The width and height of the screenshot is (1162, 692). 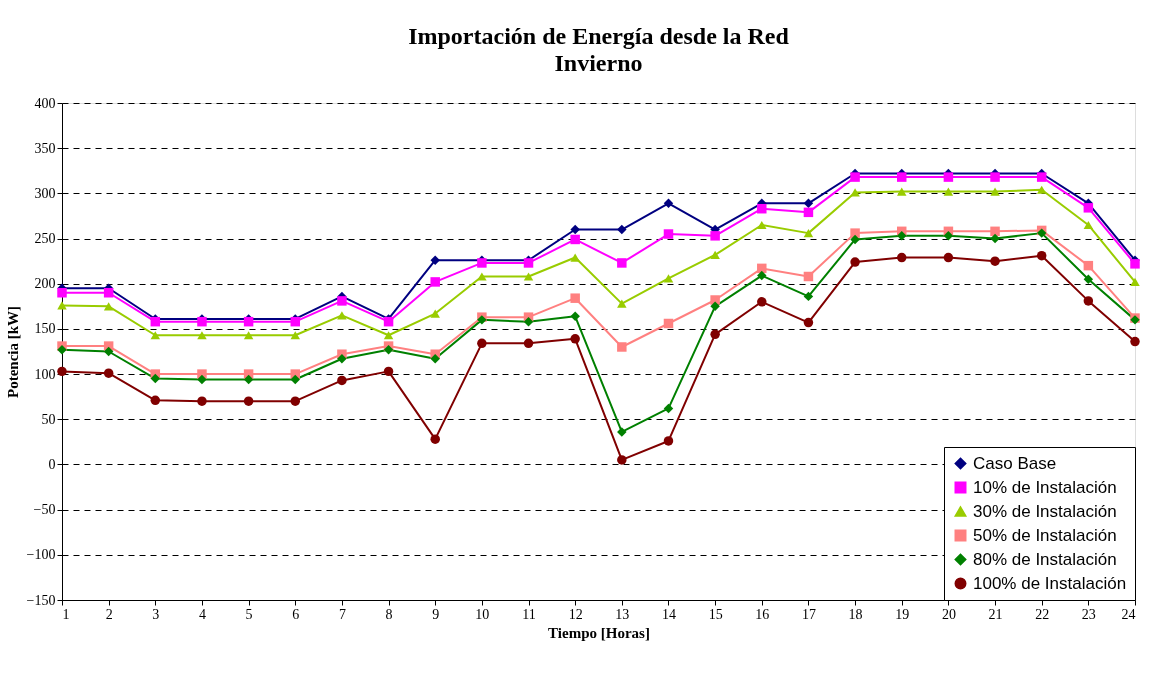 What do you see at coordinates (45, 239) in the screenshot?
I see `y-tick-label: 250` at bounding box center [45, 239].